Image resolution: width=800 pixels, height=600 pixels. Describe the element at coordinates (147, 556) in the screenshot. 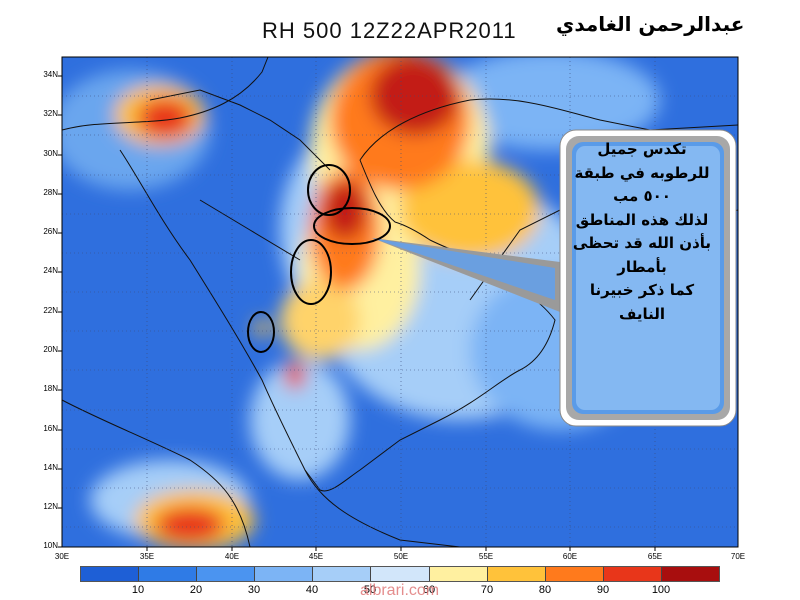

I see `lon-label: 35E` at that location.